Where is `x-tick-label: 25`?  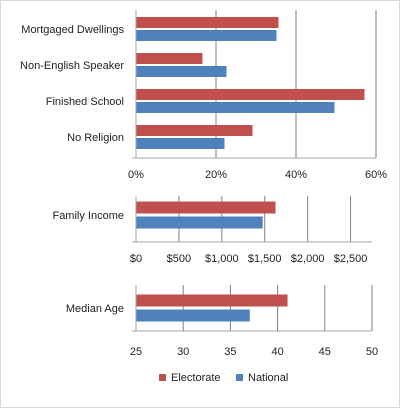
x-tick-label: 25 is located at coordinates (136, 352).